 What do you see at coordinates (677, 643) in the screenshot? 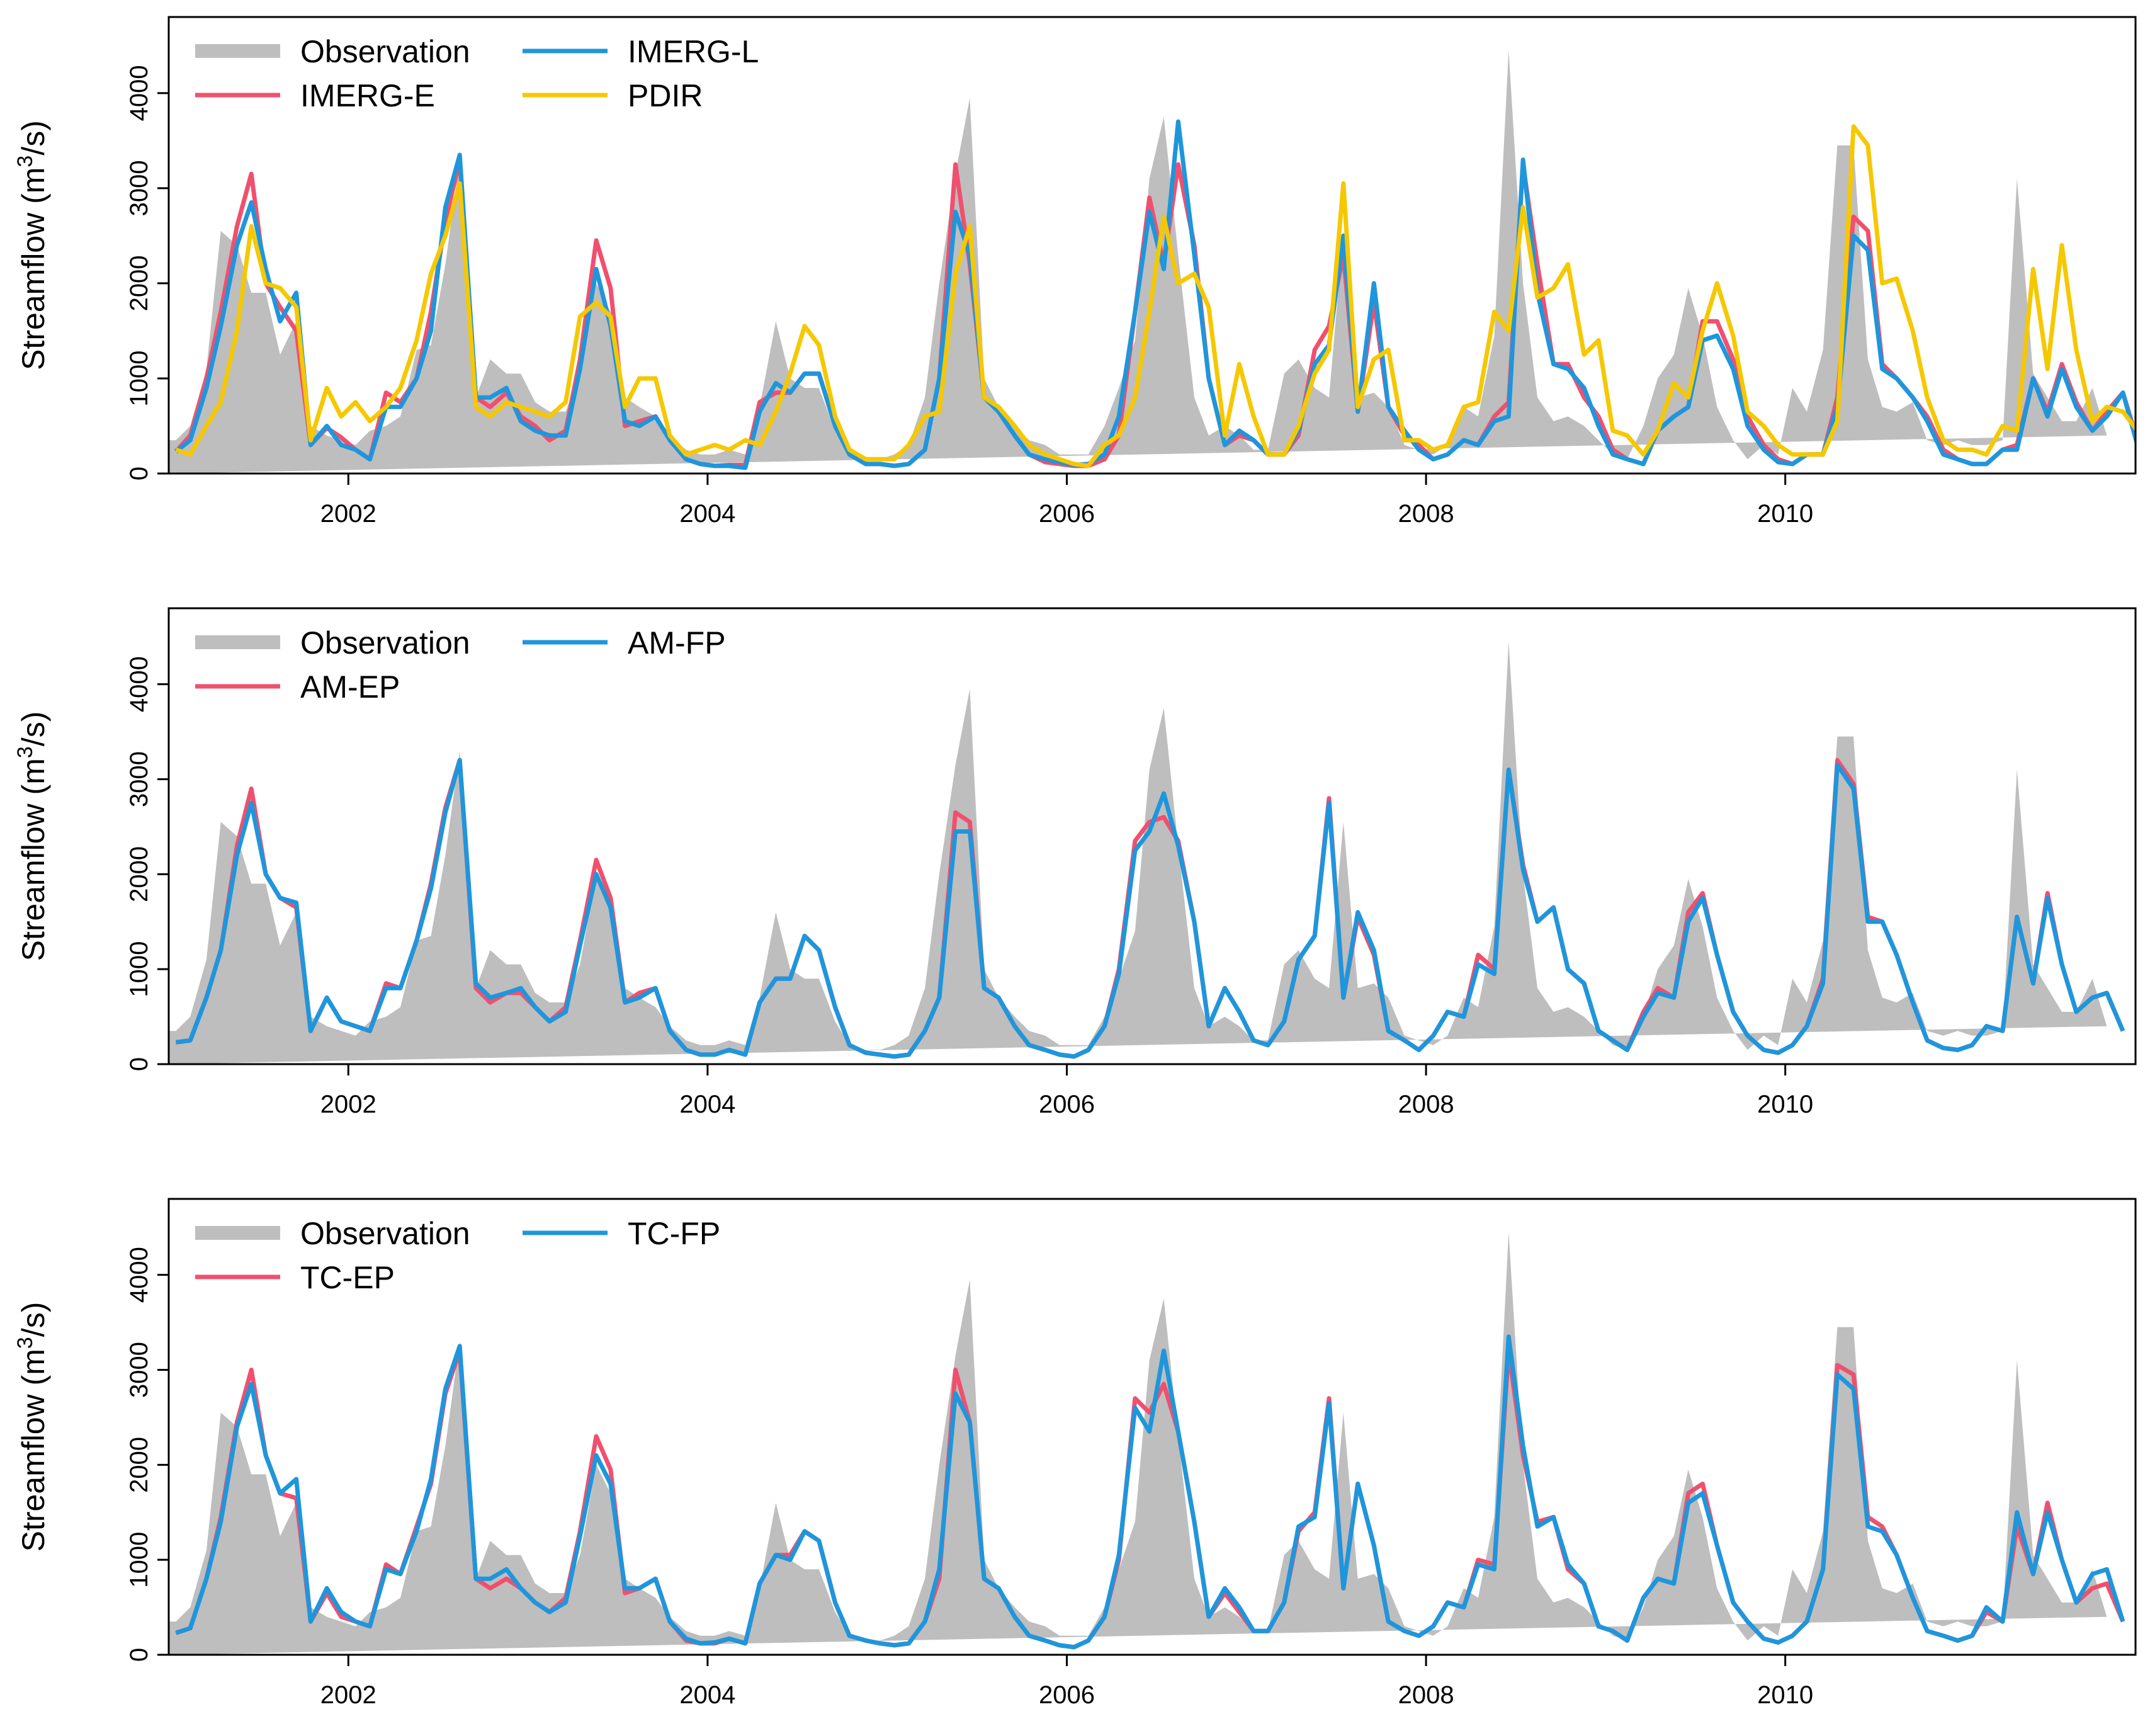
I see `legend-label-am-fp: AM-FP` at bounding box center [677, 643].